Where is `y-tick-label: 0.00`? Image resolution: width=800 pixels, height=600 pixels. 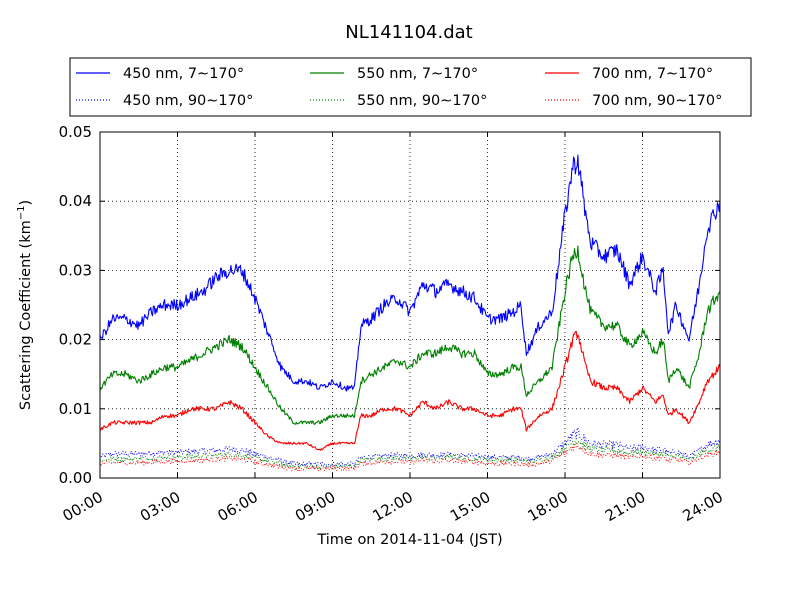 y-tick-label: 0.00 is located at coordinates (75, 478).